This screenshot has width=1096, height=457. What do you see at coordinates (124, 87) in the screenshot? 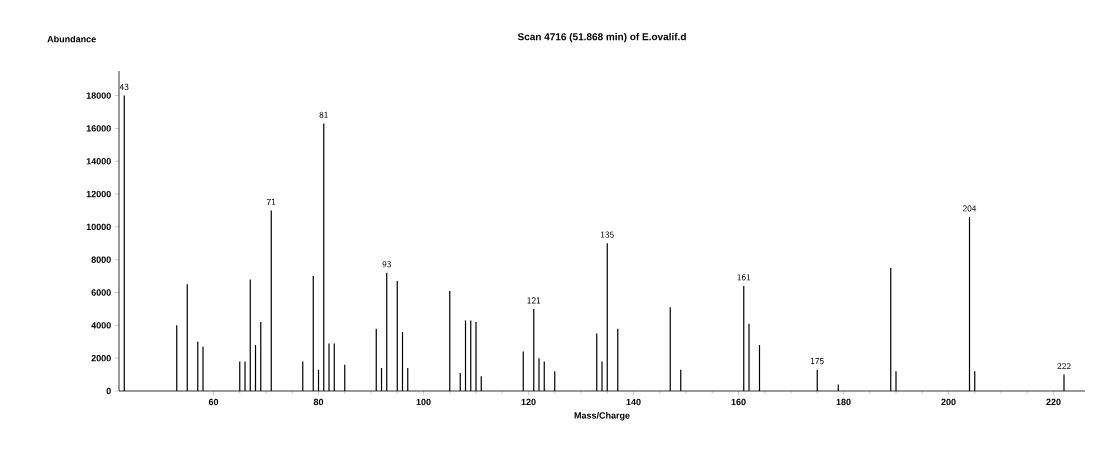
I see `annotation: 43` at bounding box center [124, 87].